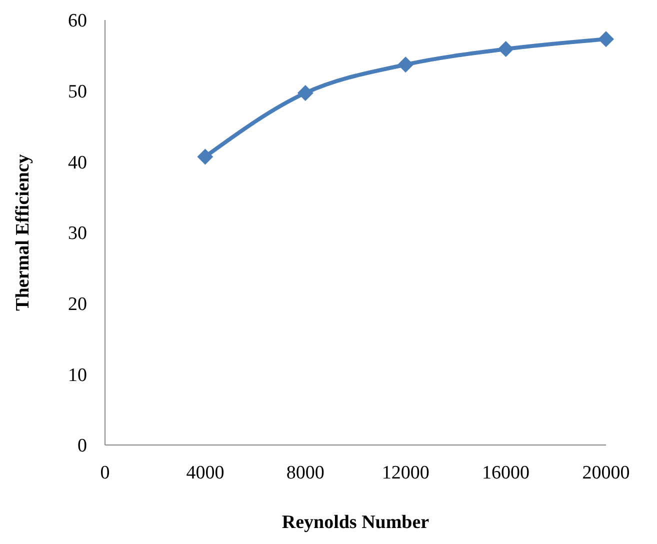  Describe the element at coordinates (77, 92) in the screenshot. I see `y-tick-label: 50` at that location.